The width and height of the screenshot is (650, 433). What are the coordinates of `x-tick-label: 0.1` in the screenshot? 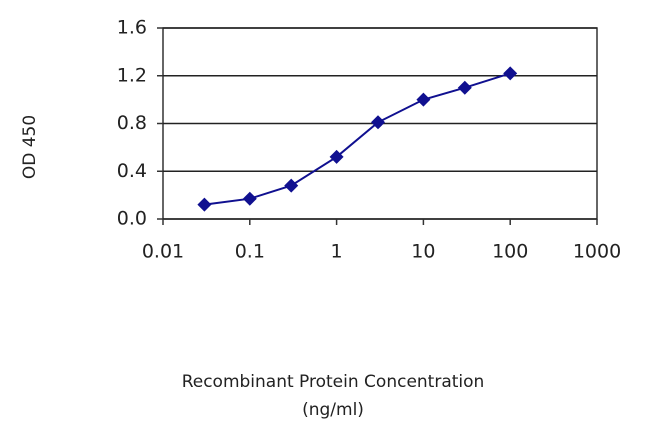 It's located at (250, 252).